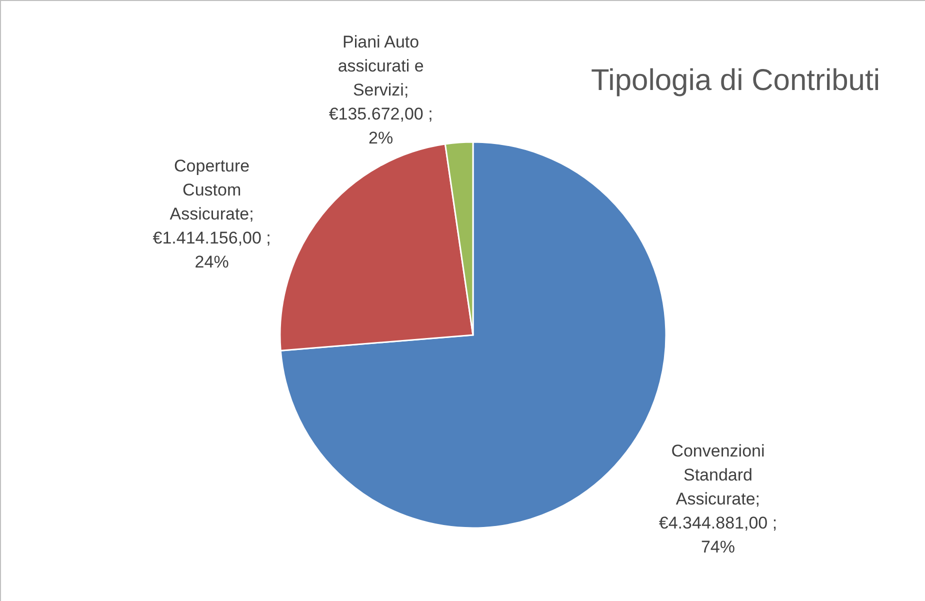  I want to click on slice-label: Piani Auto assicurati e Servizi; €135.672,00 ; 2%, so click(380, 90).